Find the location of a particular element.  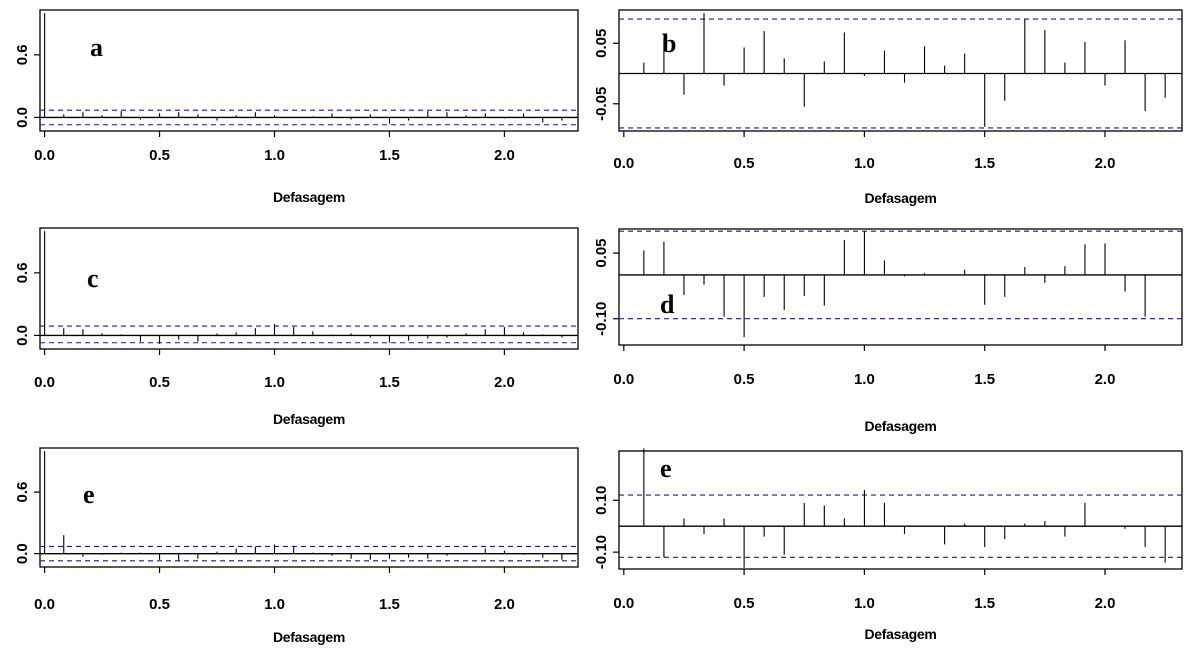

y-tick-label: -0.05 is located at coordinates (601, 104).